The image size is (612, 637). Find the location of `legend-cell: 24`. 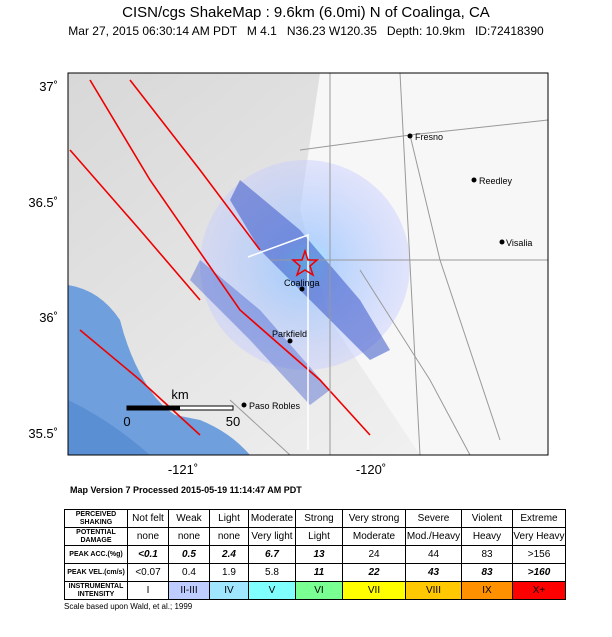

legend-cell: 24 is located at coordinates (374, 554).